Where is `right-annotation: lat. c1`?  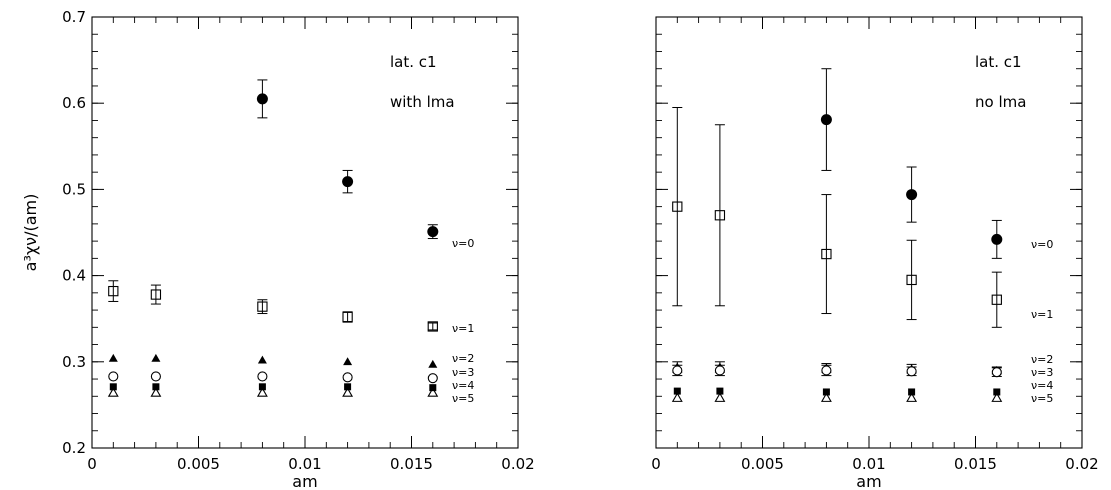
right-annotation: lat. c1 is located at coordinates (998, 62).